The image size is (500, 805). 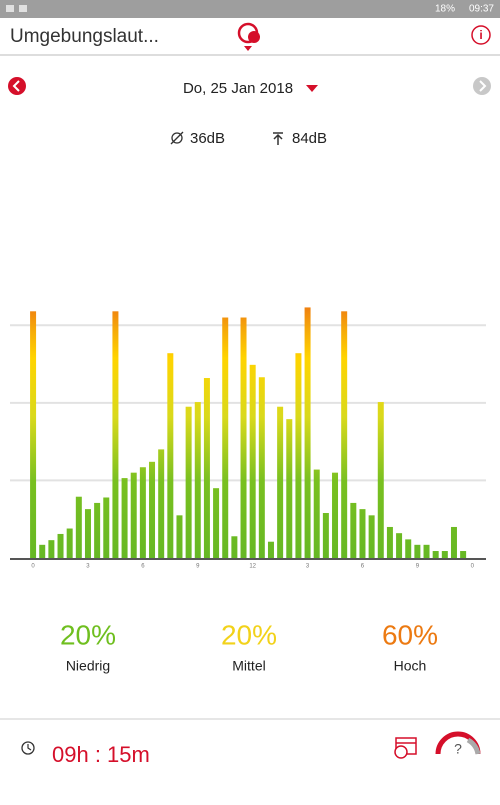 I want to click on calendar-button, so click(x=405, y=748).